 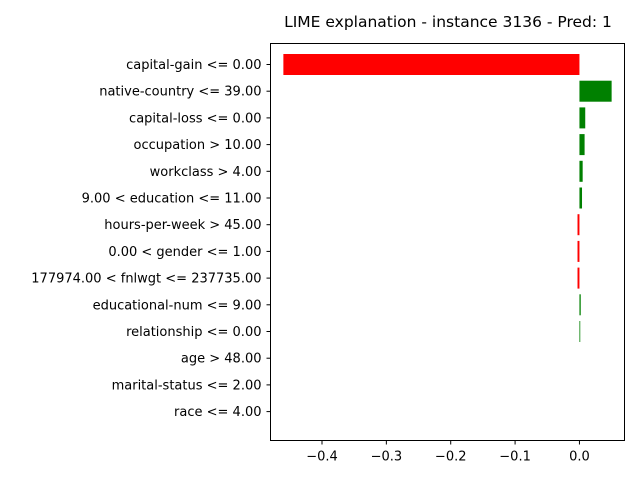 I want to click on y-tick-label: marital-status <= 2.00, so click(x=187, y=385).